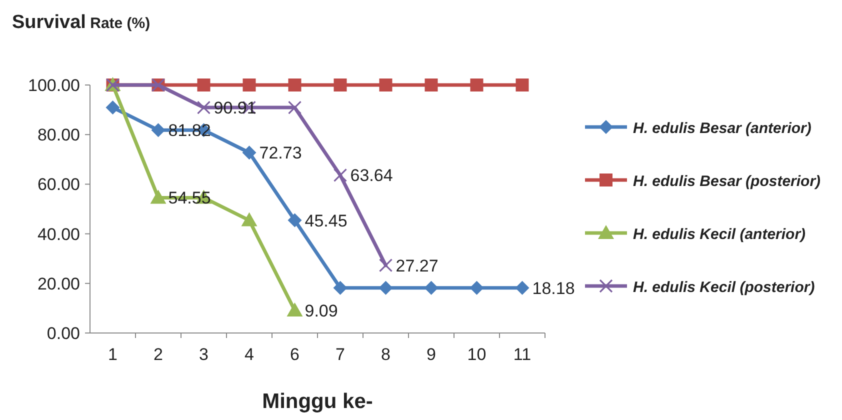 The height and width of the screenshot is (420, 842). What do you see at coordinates (249, 354) in the screenshot?
I see `x-tick-label: 4` at bounding box center [249, 354].